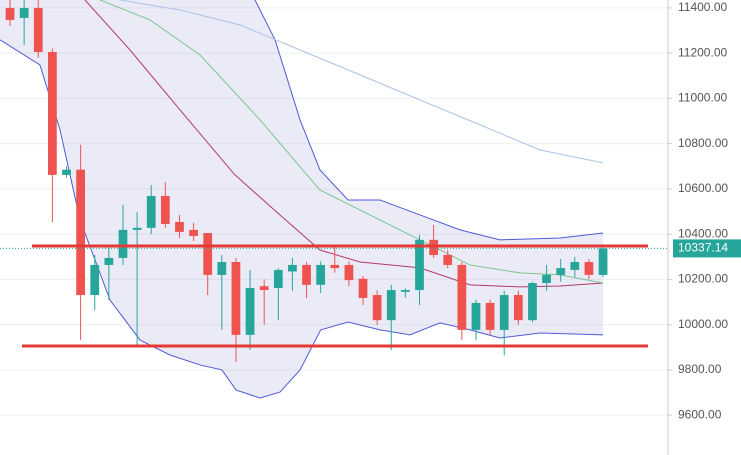 The image size is (741, 455). I want to click on y-tick-label: 10800.00, so click(703, 143).